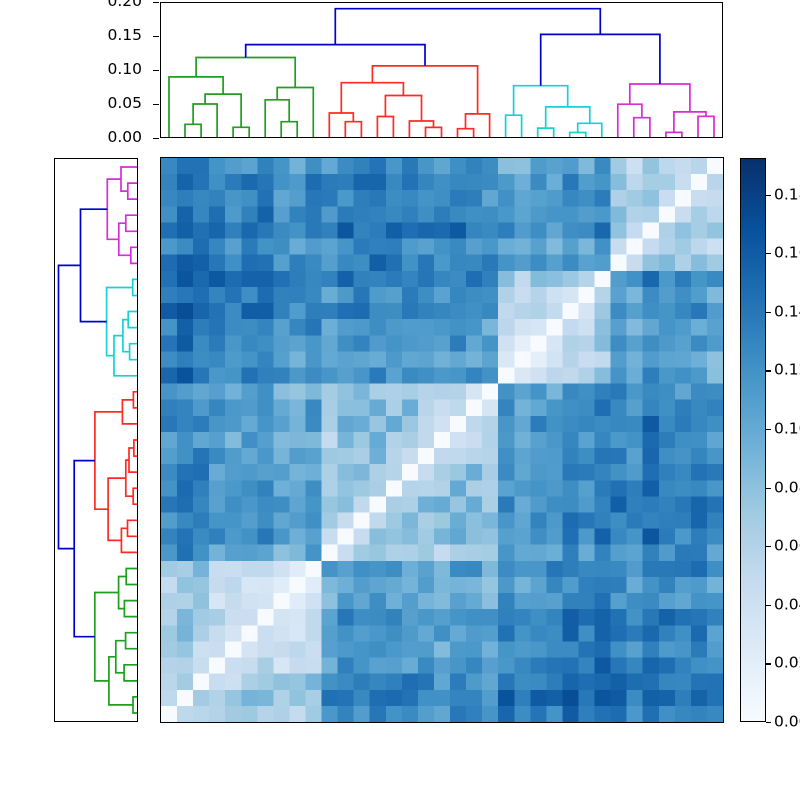 This screenshot has width=800, height=800. Describe the element at coordinates (787, 311) in the screenshot. I see `colorbar-tick-label: 0.14` at that location.